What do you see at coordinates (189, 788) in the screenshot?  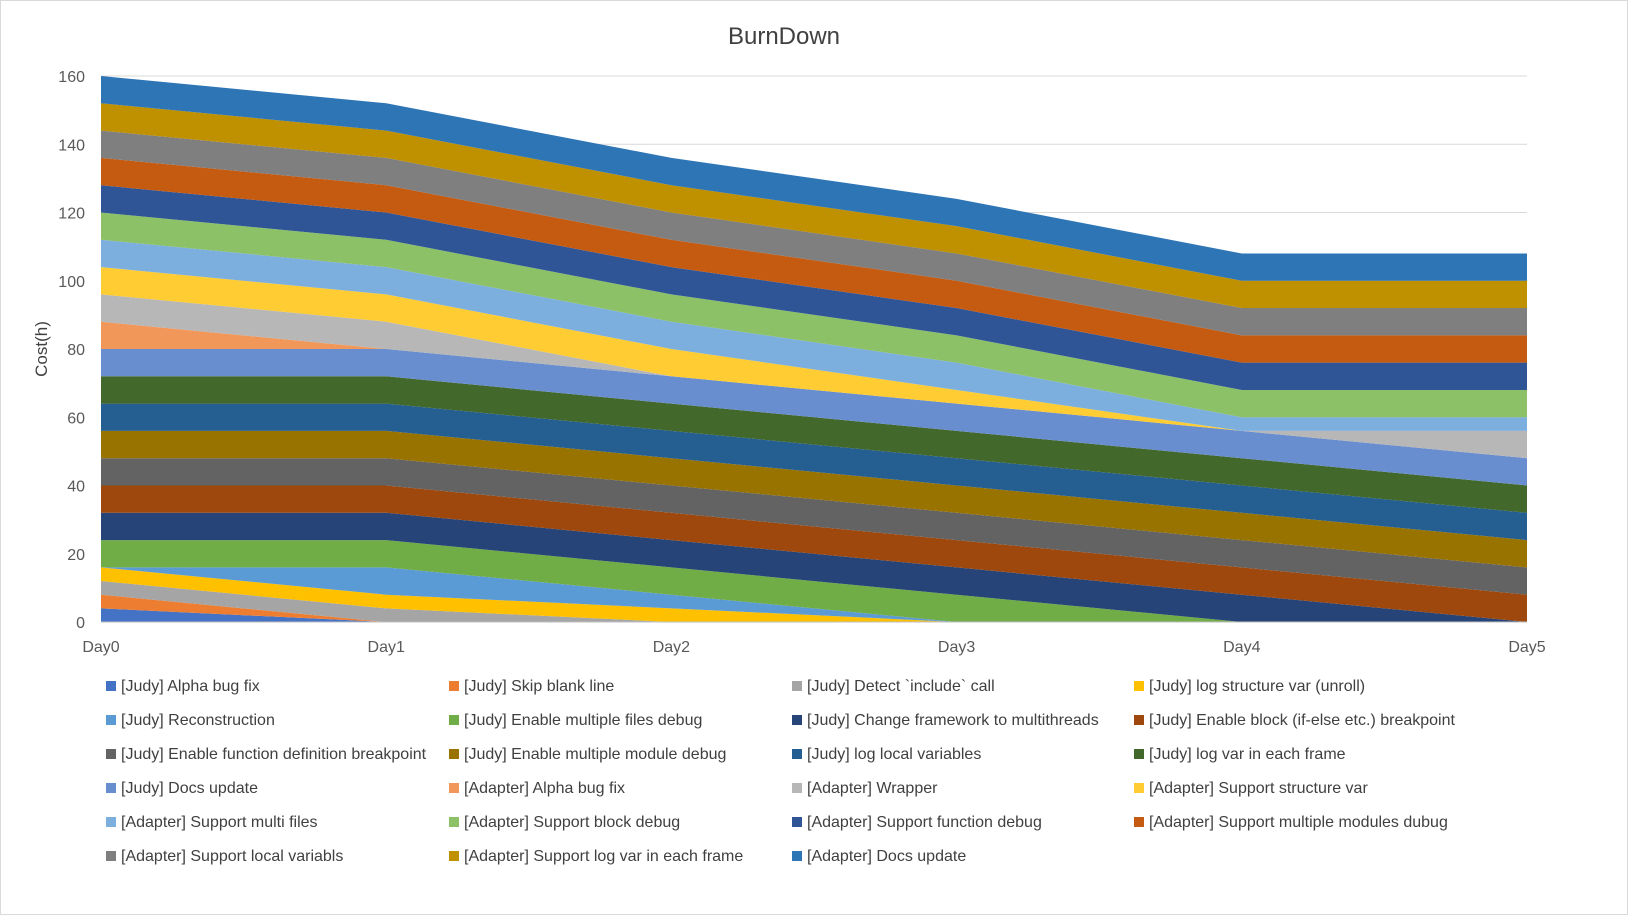 I see `legend-label: [Judy] Docs update` at bounding box center [189, 788].